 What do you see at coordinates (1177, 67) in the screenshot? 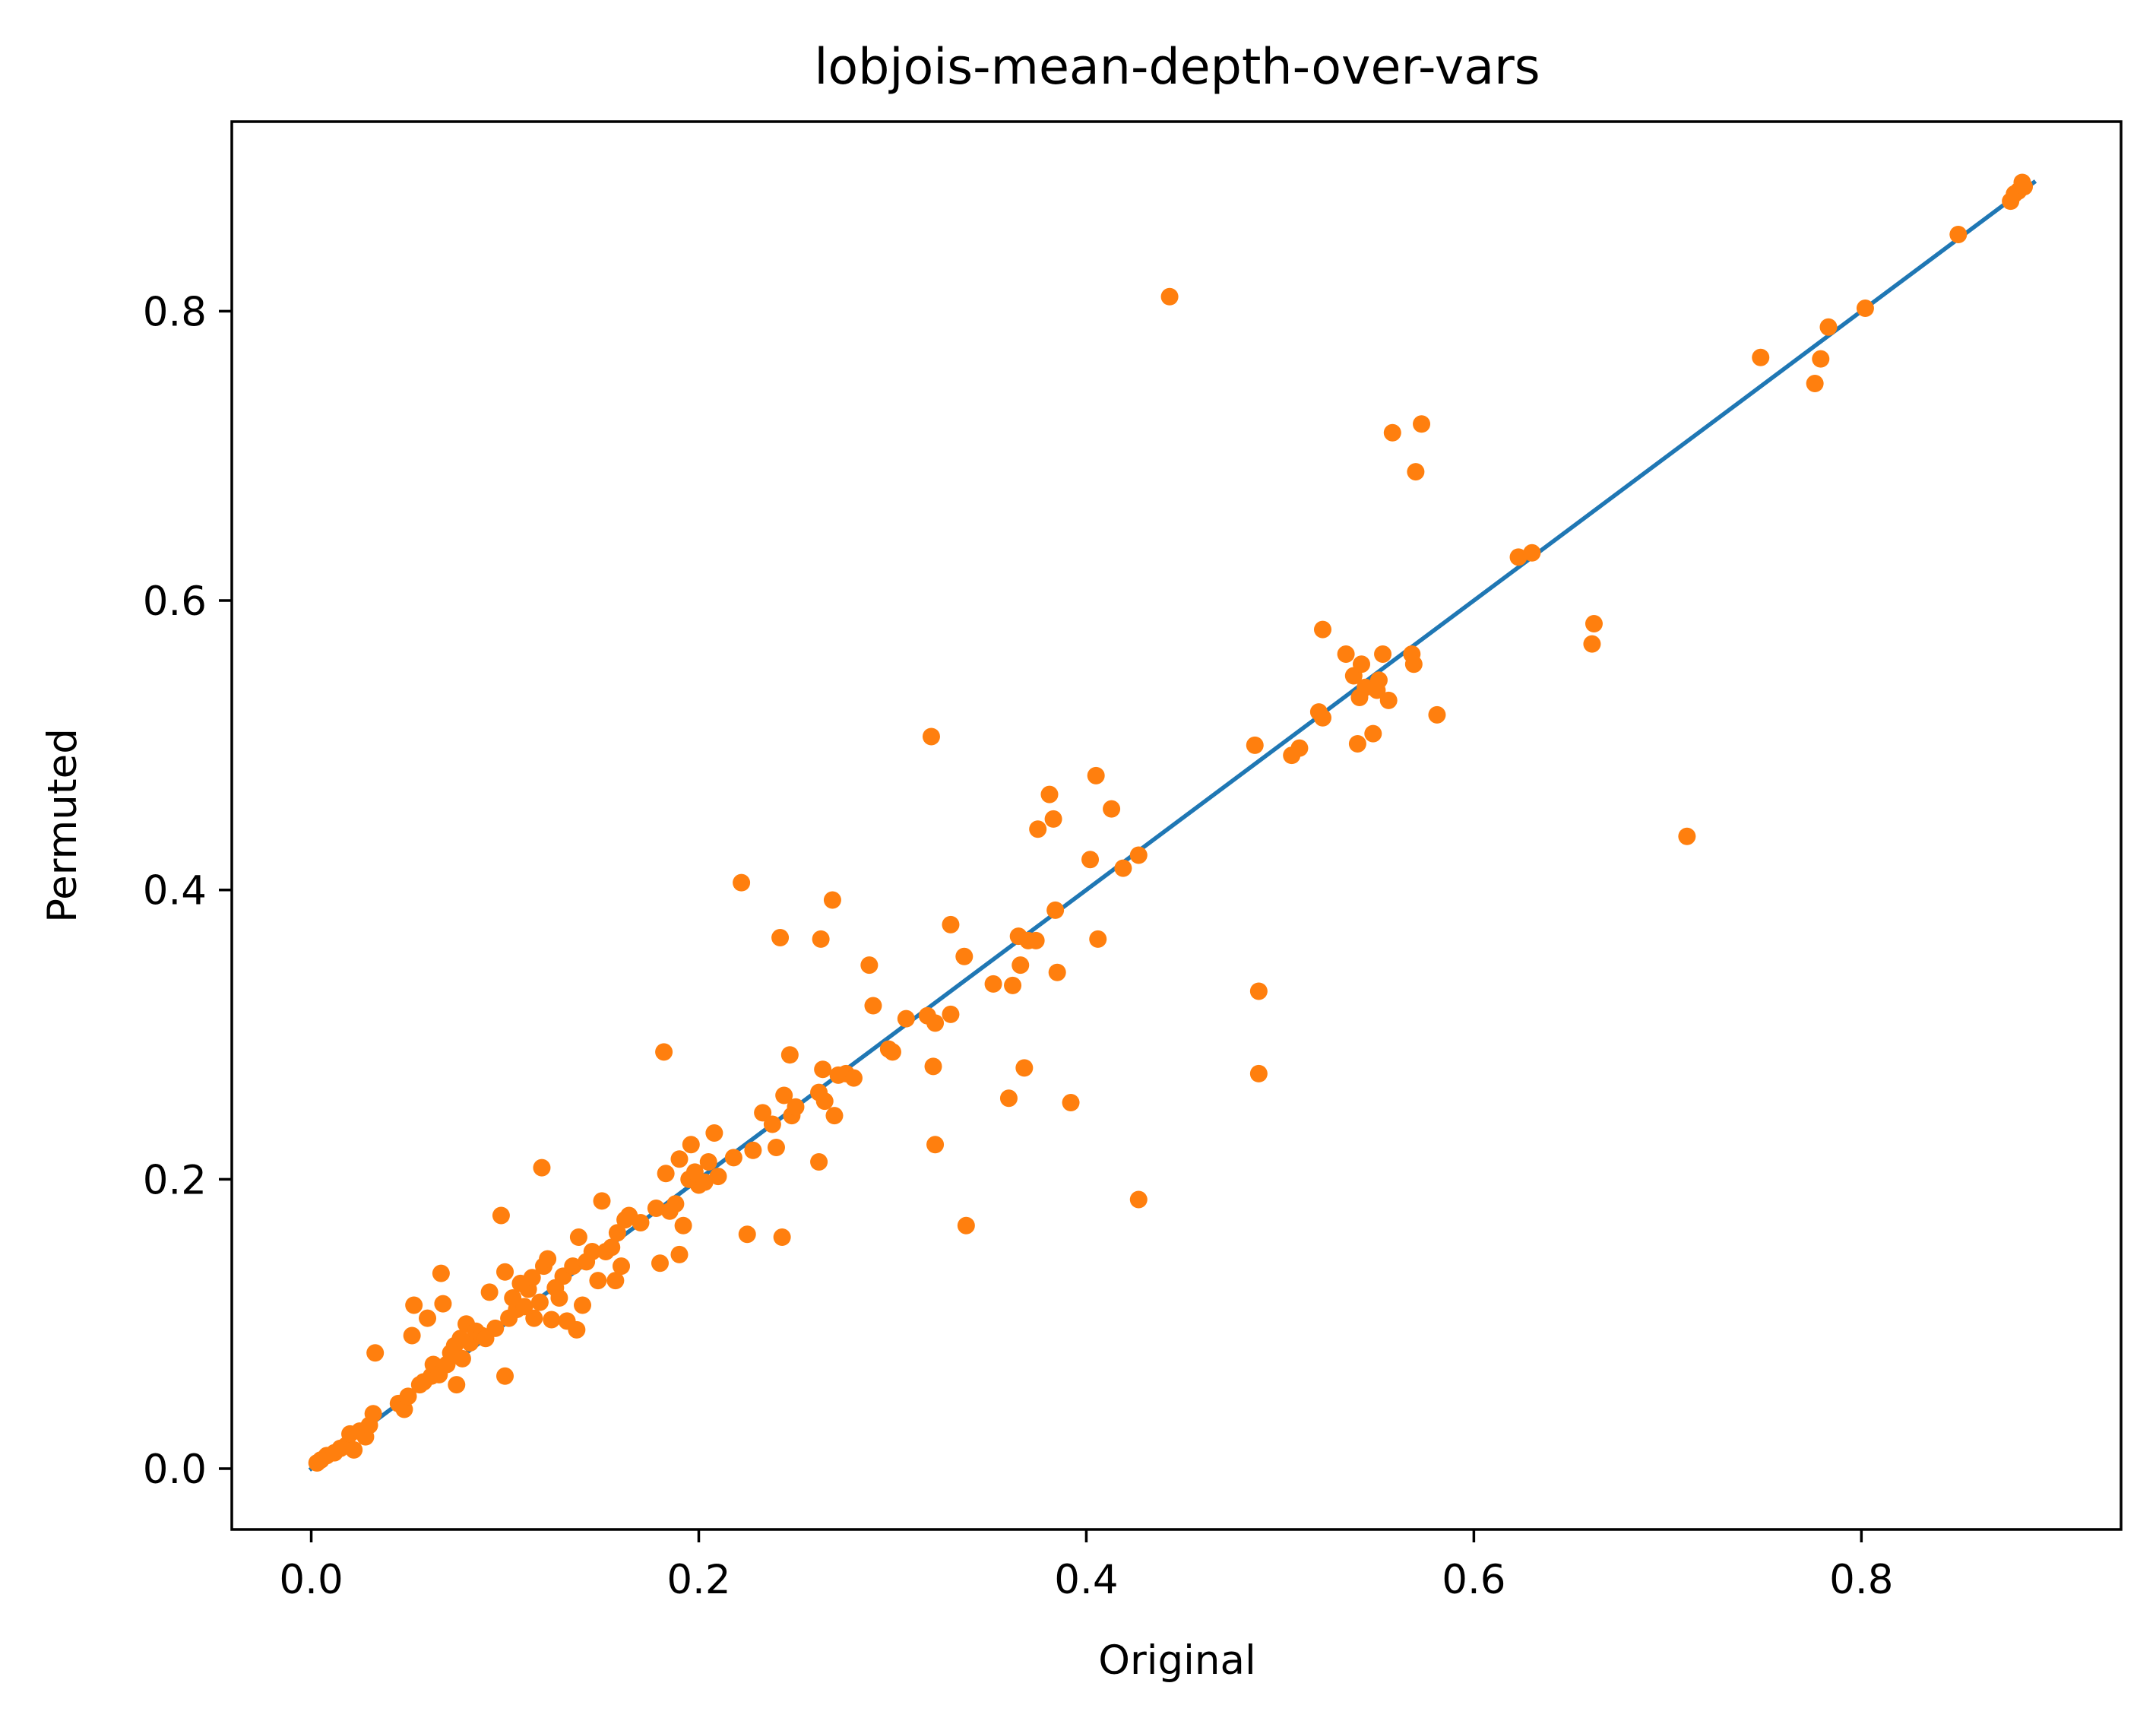
I see `chart-title: lobjois-mean-depth-over-vars` at bounding box center [1177, 67].